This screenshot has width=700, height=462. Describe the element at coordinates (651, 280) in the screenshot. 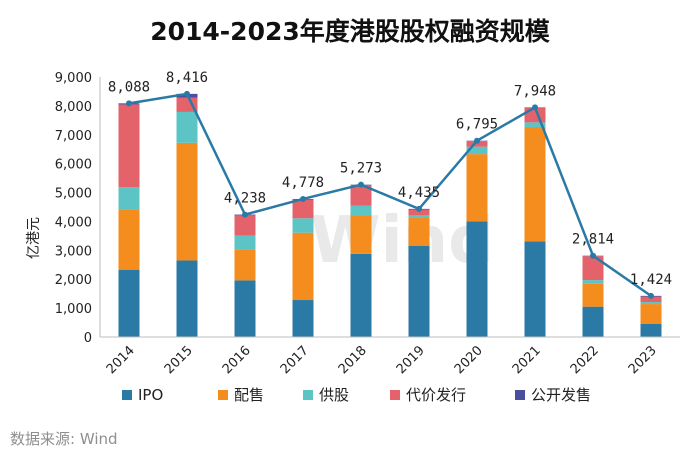

I see `total-data-label: 1,424` at that location.